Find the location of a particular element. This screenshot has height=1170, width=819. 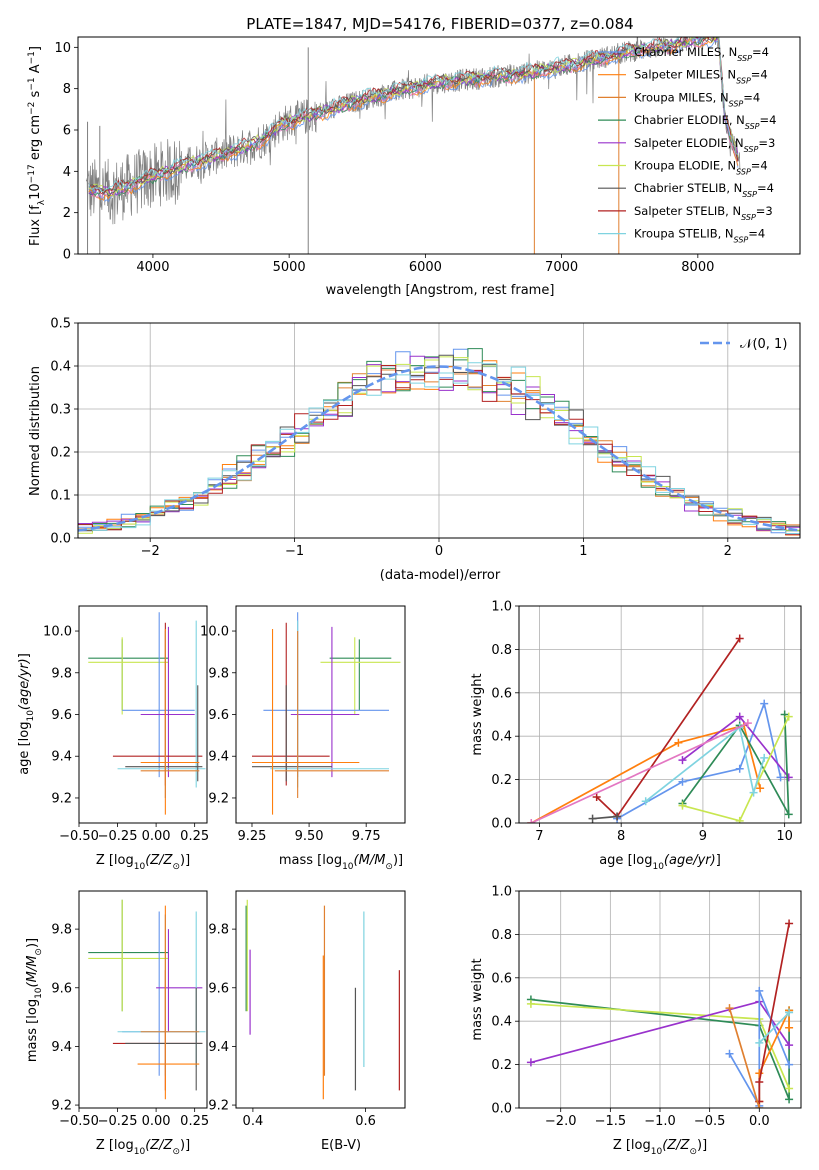

x-tick-label: 0.6 is located at coordinates (365, 1121).